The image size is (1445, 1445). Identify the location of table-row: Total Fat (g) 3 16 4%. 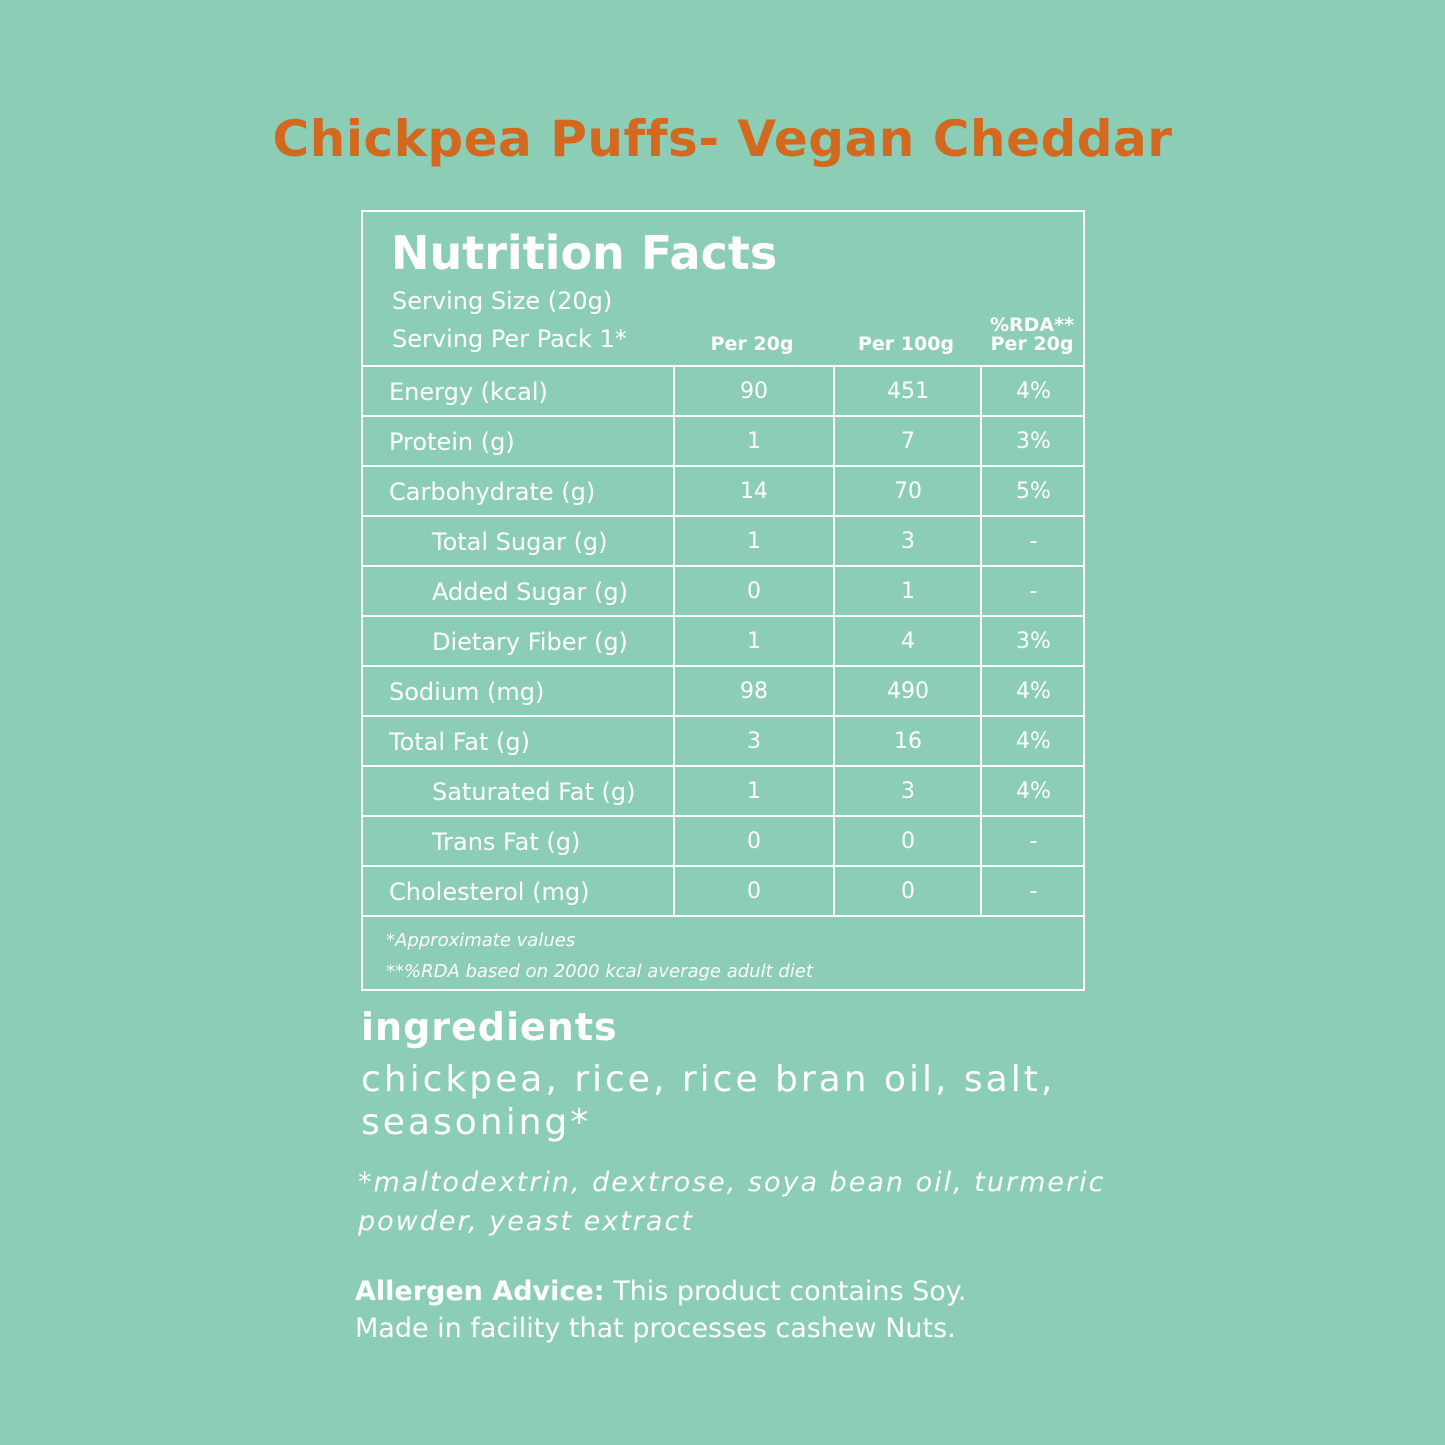
(723, 742).